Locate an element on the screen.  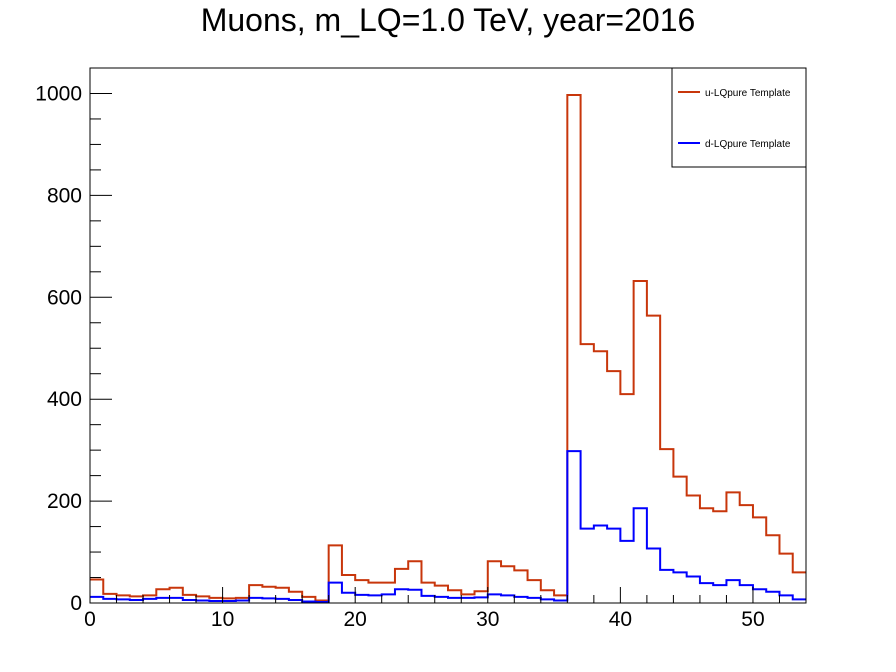
x-tick-label: 0 is located at coordinates (90, 619).